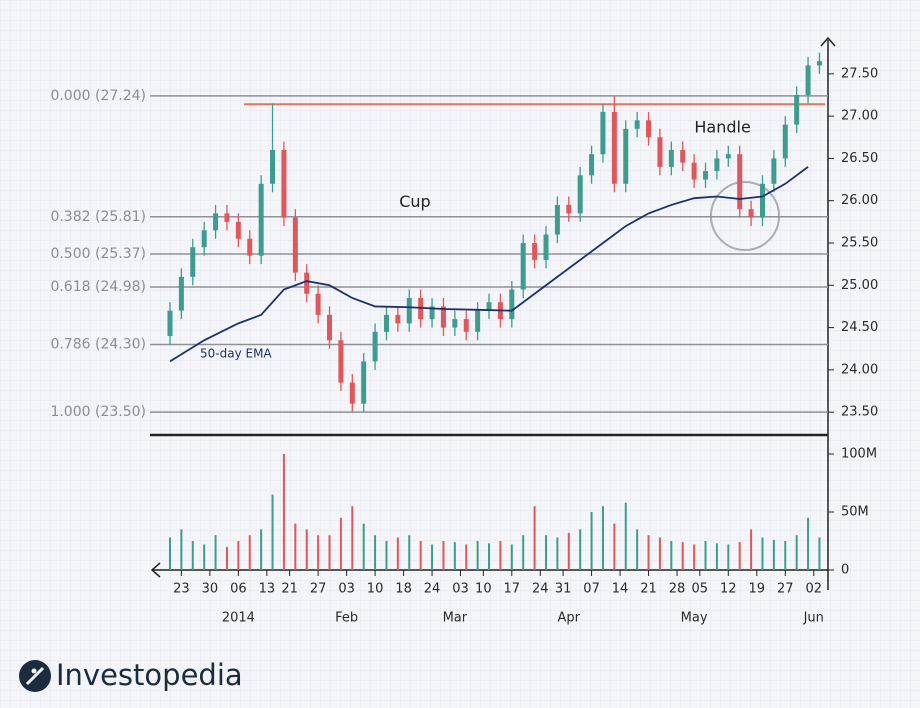 This screenshot has width=920, height=708. I want to click on x-tick-label: 17, so click(512, 589).